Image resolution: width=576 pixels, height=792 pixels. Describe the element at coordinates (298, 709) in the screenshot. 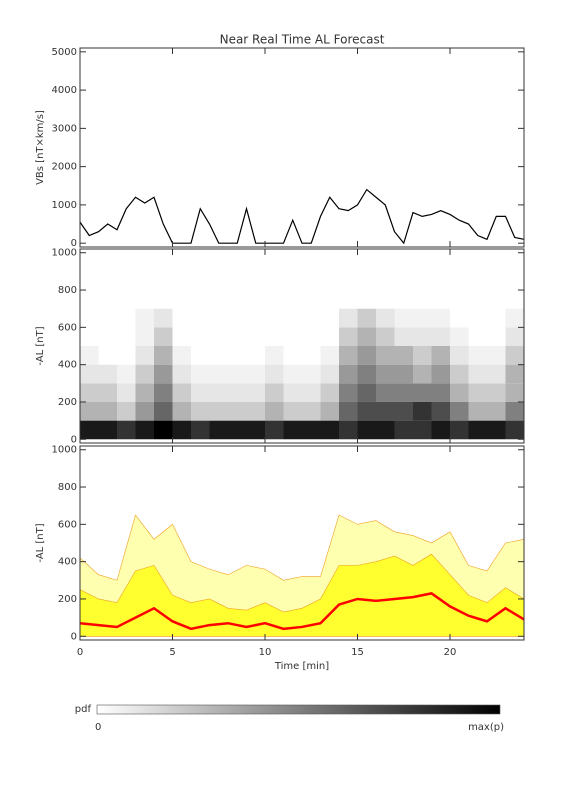

I see `colorbar` at that location.